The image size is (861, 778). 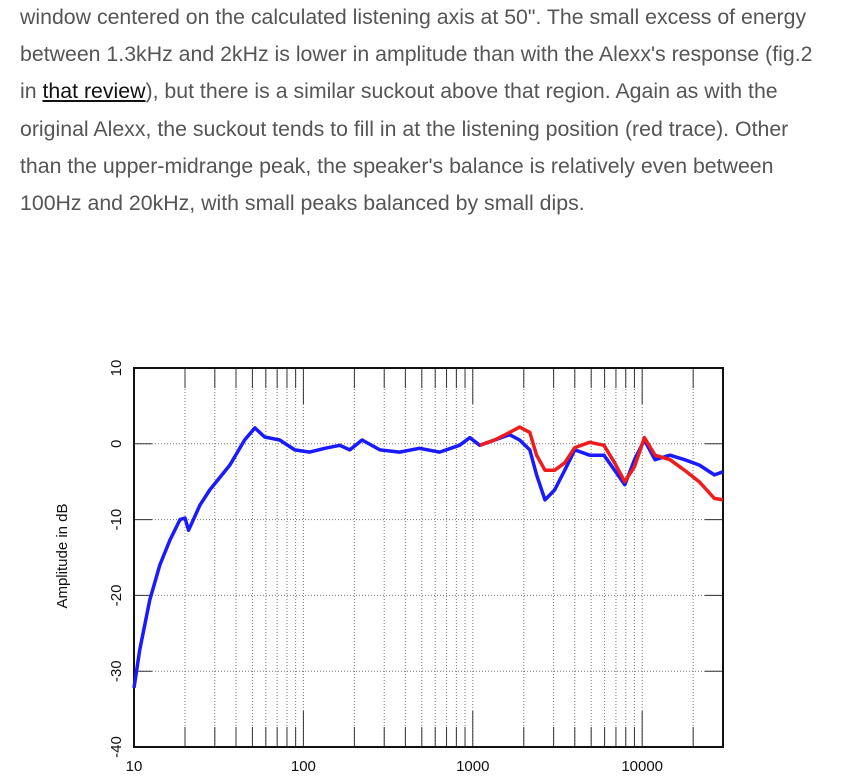 What do you see at coordinates (601, 463) in the screenshot?
I see `data-line` at bounding box center [601, 463].